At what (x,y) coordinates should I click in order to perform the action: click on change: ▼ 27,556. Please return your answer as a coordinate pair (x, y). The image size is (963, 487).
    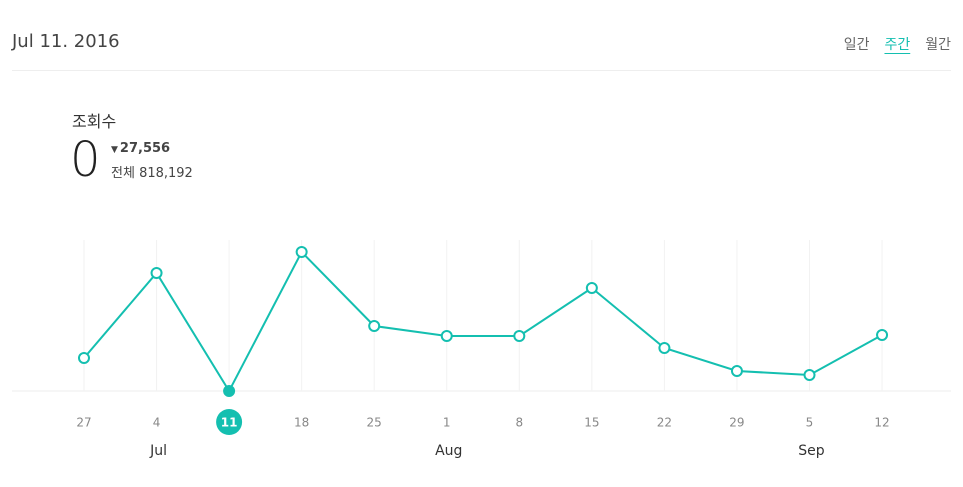
    Looking at the image, I should click on (141, 148).